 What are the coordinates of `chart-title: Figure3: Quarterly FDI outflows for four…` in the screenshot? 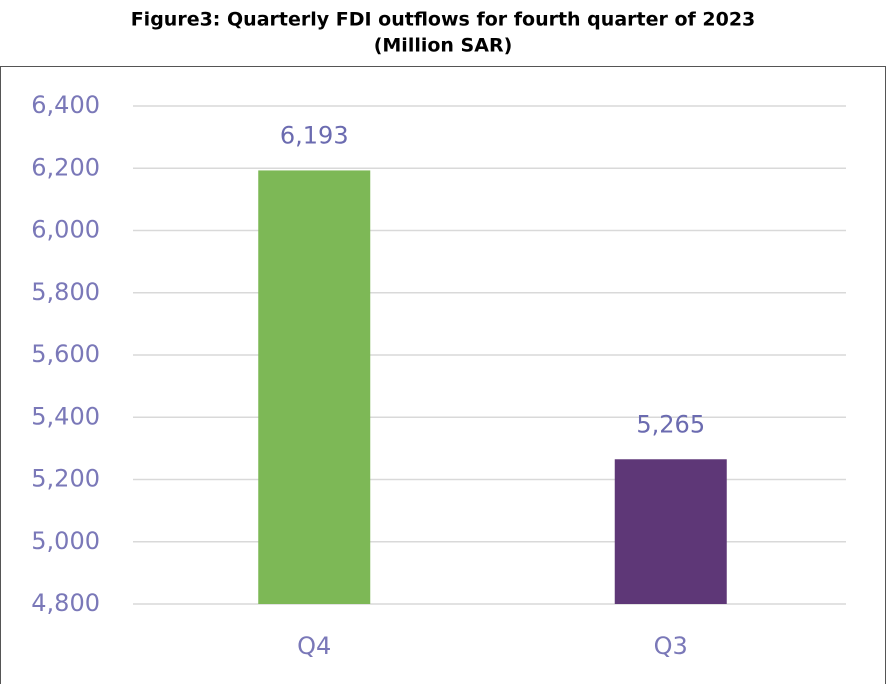 It's located at (443, 20).